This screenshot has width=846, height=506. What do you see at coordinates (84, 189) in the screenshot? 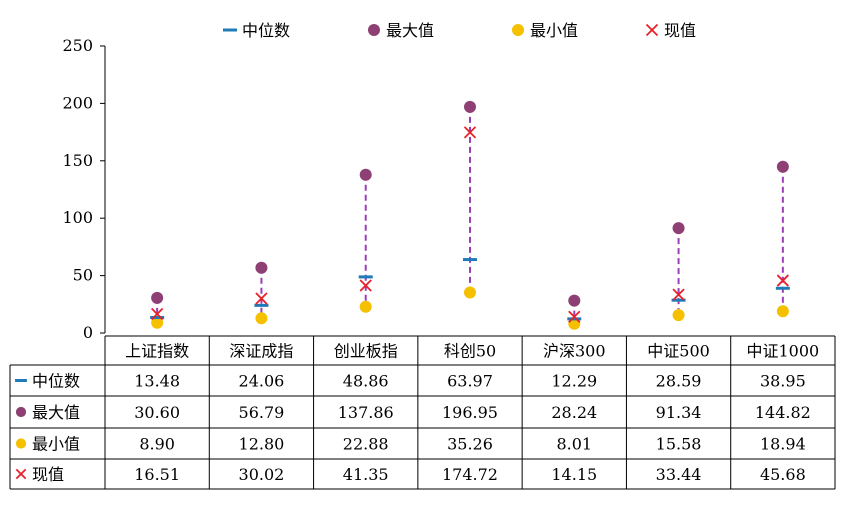
I see `y-axis: 0 50 100 150 200 250` at bounding box center [84, 189].